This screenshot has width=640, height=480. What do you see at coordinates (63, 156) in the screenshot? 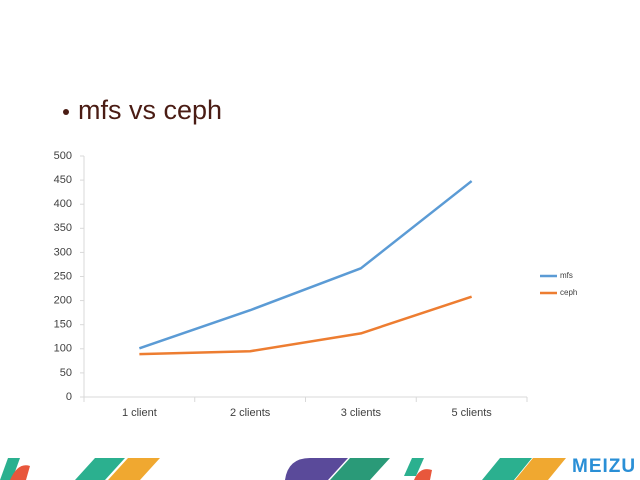
I see `y-tick-label: 500` at bounding box center [63, 156].